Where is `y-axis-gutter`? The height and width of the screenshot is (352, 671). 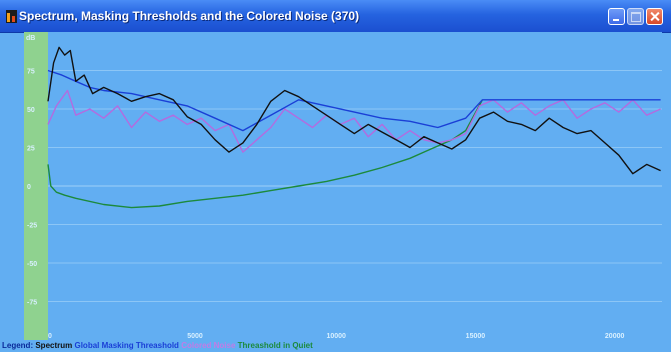 y-axis-gutter is located at coordinates (36, 186).